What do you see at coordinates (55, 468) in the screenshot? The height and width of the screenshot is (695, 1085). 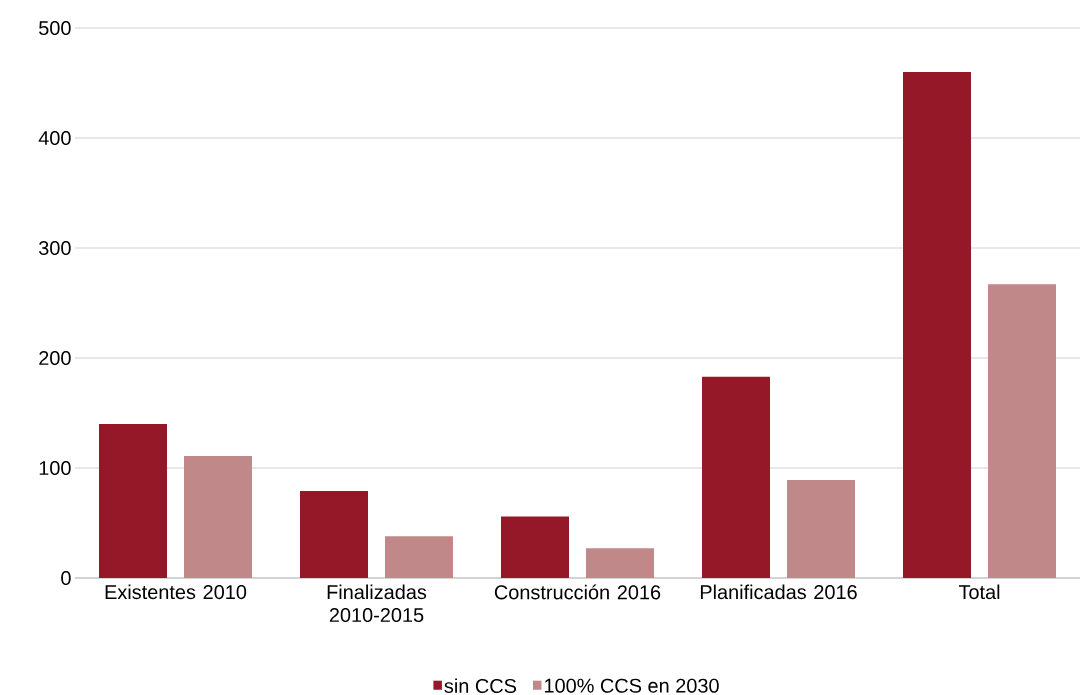 I see `y-tick-label: 100` at bounding box center [55, 468].